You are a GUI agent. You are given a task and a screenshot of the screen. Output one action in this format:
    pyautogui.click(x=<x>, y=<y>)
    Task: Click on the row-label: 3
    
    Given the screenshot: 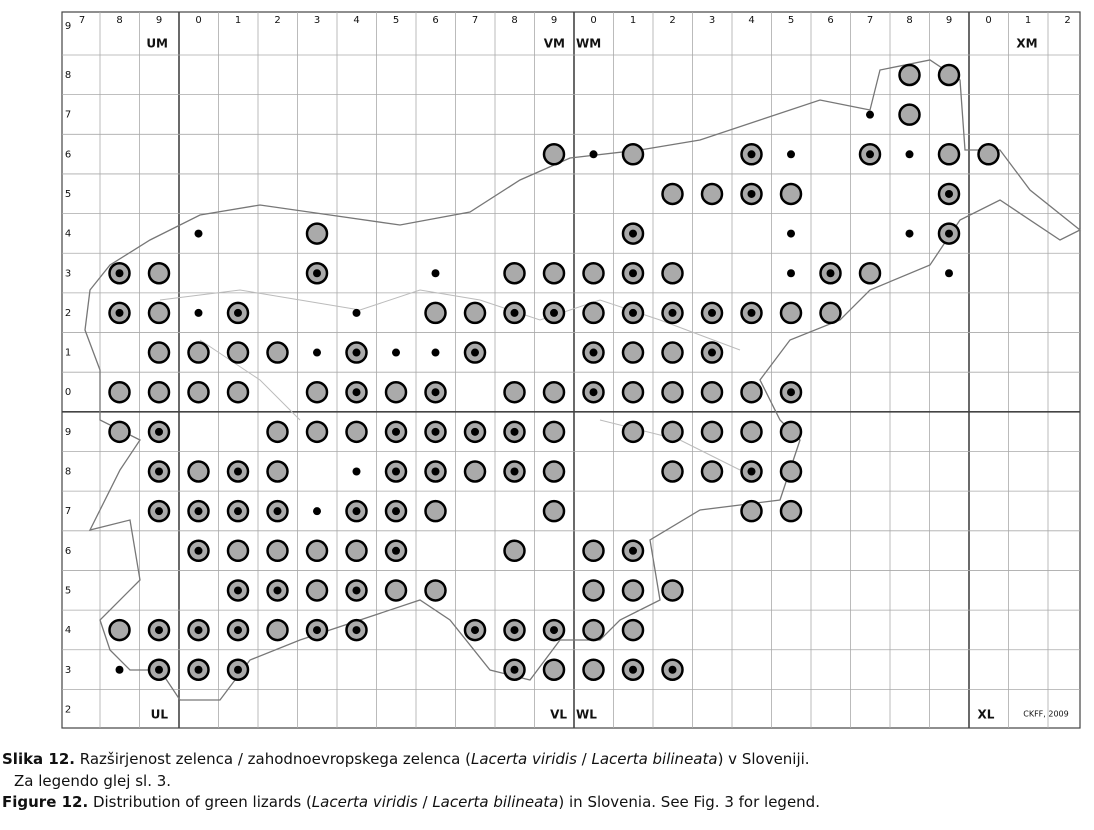 What is the action you would take?
    pyautogui.click(x=68, y=273)
    